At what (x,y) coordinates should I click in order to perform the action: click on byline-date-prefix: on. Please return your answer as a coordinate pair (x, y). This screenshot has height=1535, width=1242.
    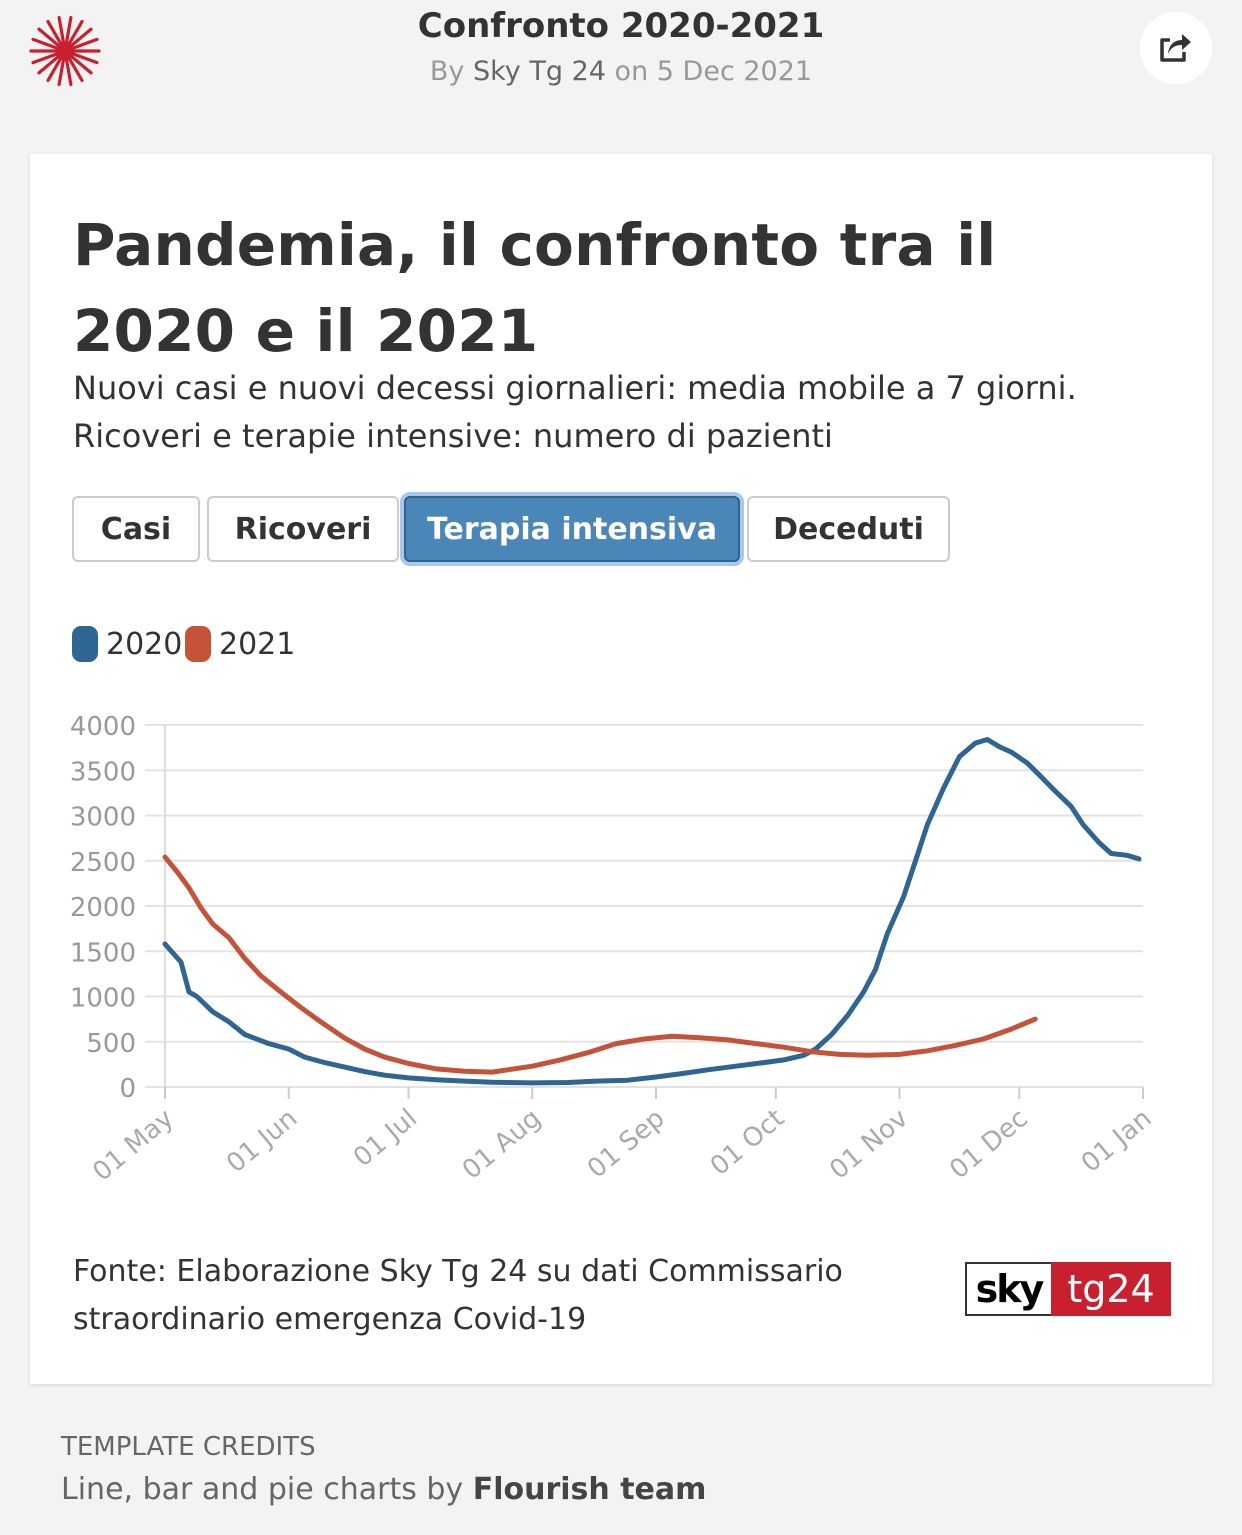
    Looking at the image, I should click on (631, 71).